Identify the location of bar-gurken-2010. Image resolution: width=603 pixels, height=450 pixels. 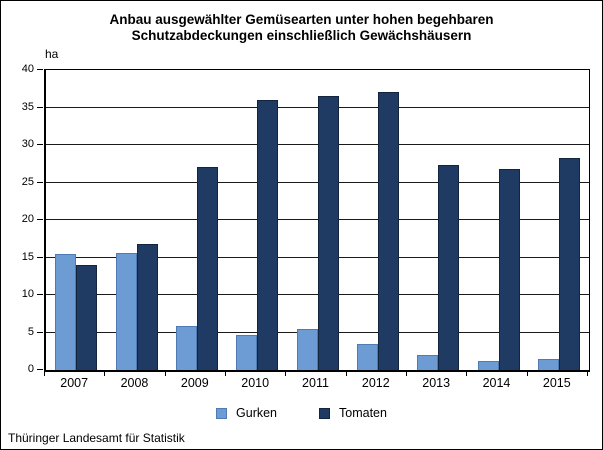
(247, 352).